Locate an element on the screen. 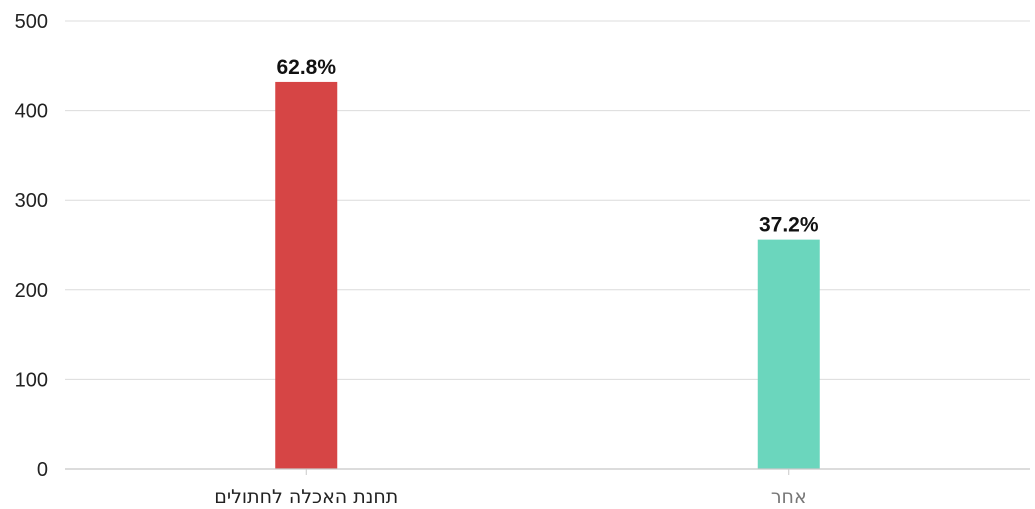  y-tick-label: 0 is located at coordinates (42, 470).